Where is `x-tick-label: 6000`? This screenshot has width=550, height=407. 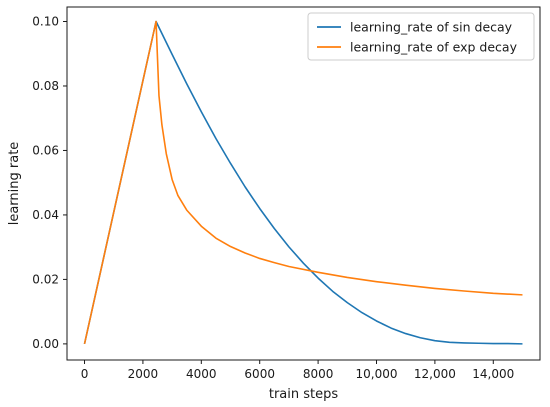
x-tick-label: 6000 is located at coordinates (259, 374).